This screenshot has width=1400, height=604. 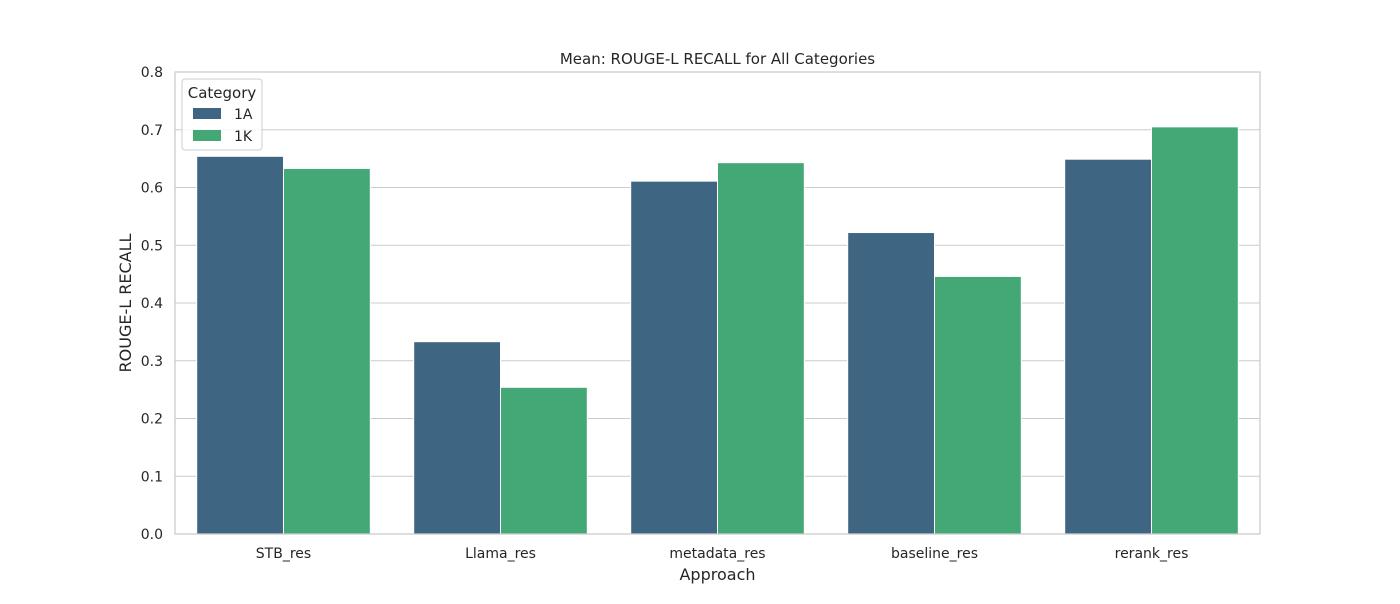 I want to click on x-tick-label: Llama_res, so click(x=500, y=554).